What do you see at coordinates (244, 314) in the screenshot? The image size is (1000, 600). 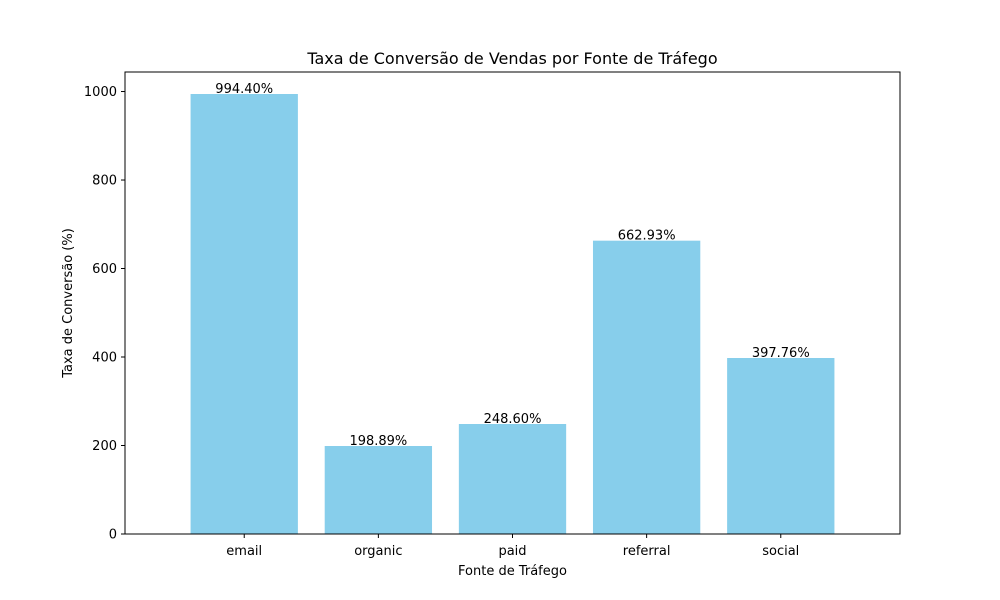 I see `bar-email` at bounding box center [244, 314].